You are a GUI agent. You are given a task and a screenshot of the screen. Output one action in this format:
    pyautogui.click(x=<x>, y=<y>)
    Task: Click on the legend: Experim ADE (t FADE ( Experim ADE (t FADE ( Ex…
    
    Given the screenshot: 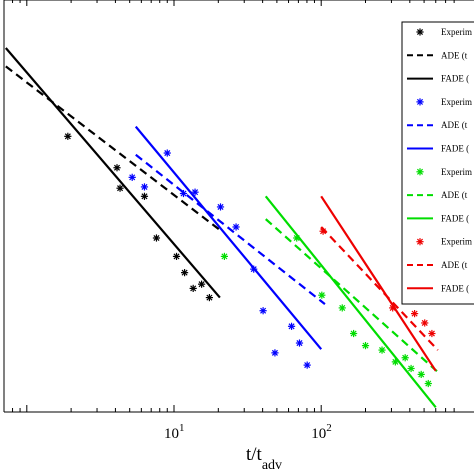 What is the action you would take?
    pyautogui.click(x=437, y=163)
    